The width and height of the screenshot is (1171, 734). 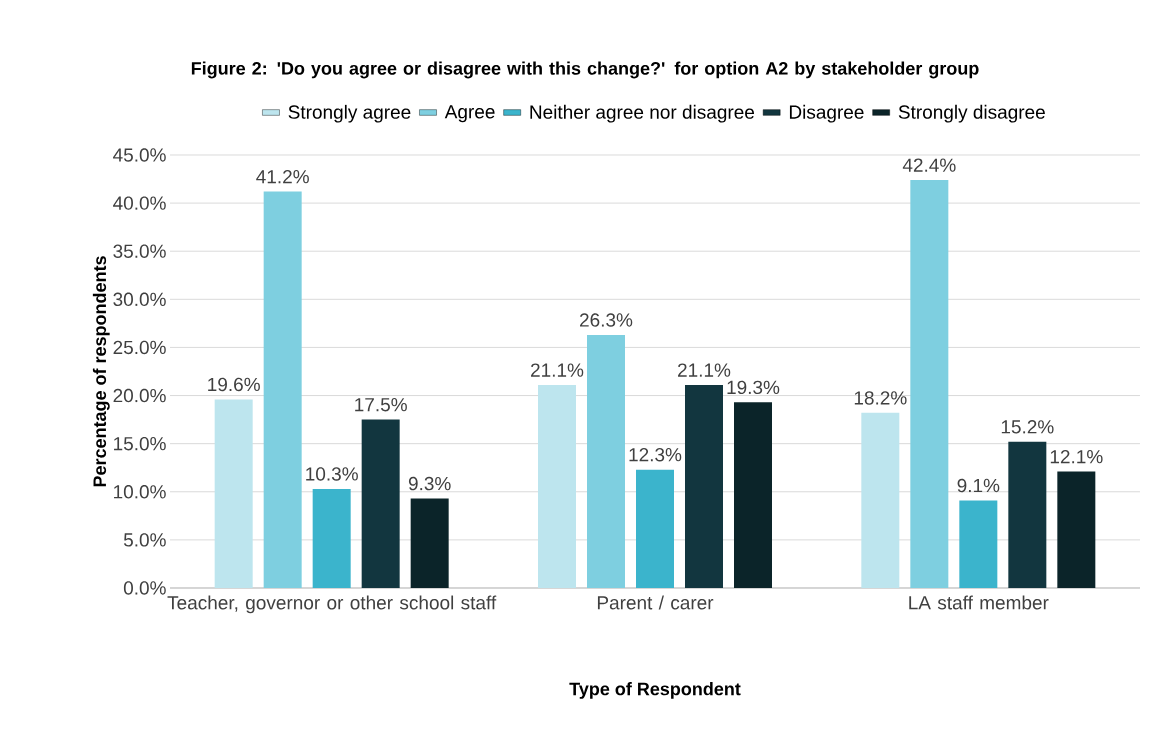 I want to click on y-axis-title: Percentage of respondents, so click(x=101, y=371).